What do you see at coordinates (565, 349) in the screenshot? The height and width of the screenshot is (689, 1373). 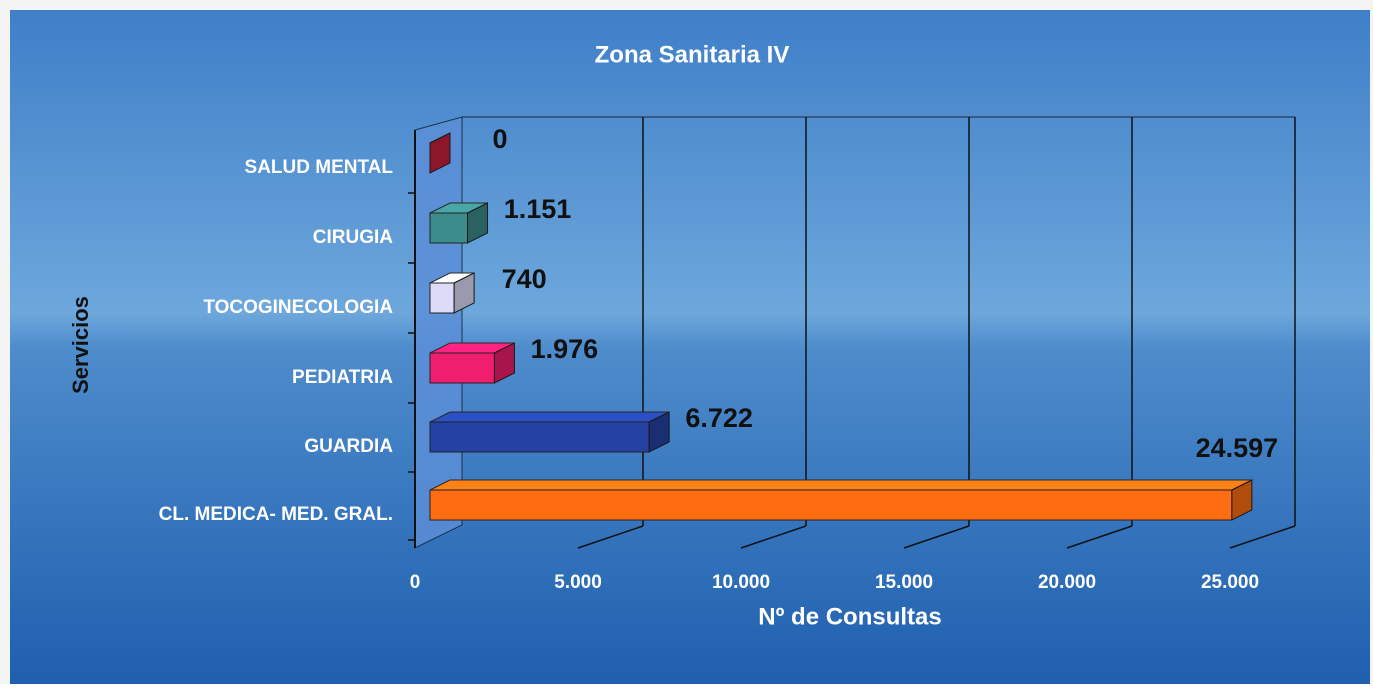 I see `value-label: 1.976` at bounding box center [565, 349].